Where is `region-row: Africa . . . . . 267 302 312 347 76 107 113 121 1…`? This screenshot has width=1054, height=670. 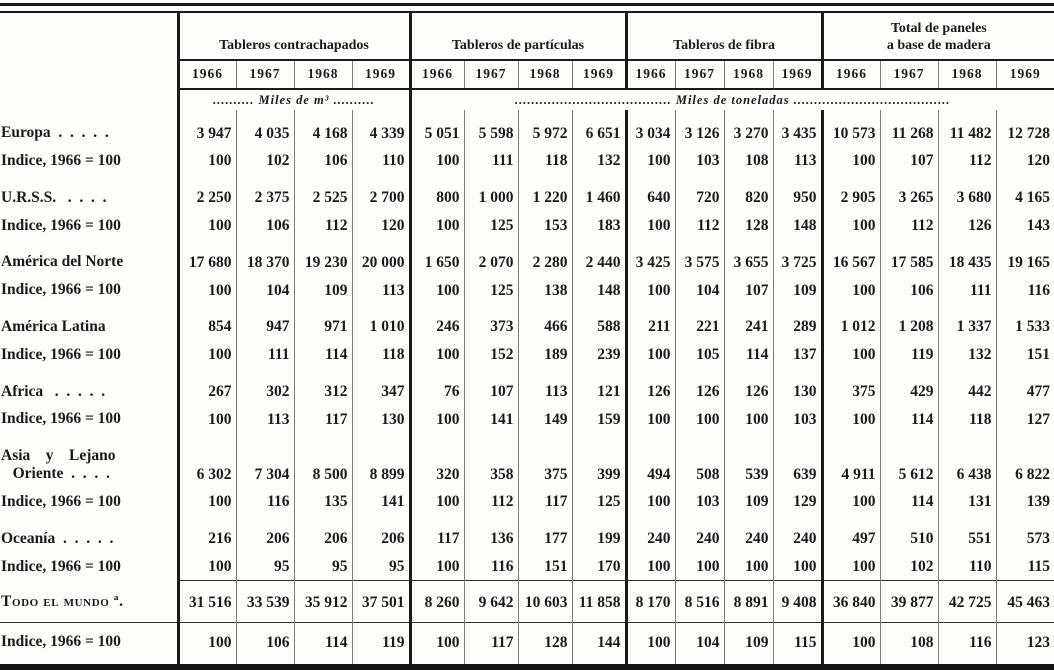
region-row: Africa . . . . . 267 302 312 347 76 107 113 121 1… is located at coordinates (527, 387).